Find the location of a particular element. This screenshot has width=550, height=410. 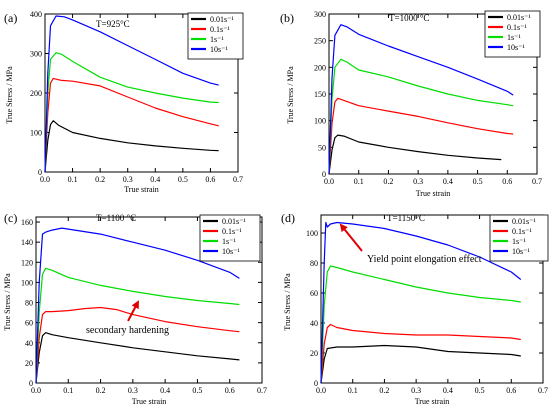

y-tick-label: 50 is located at coordinates (322, 147).